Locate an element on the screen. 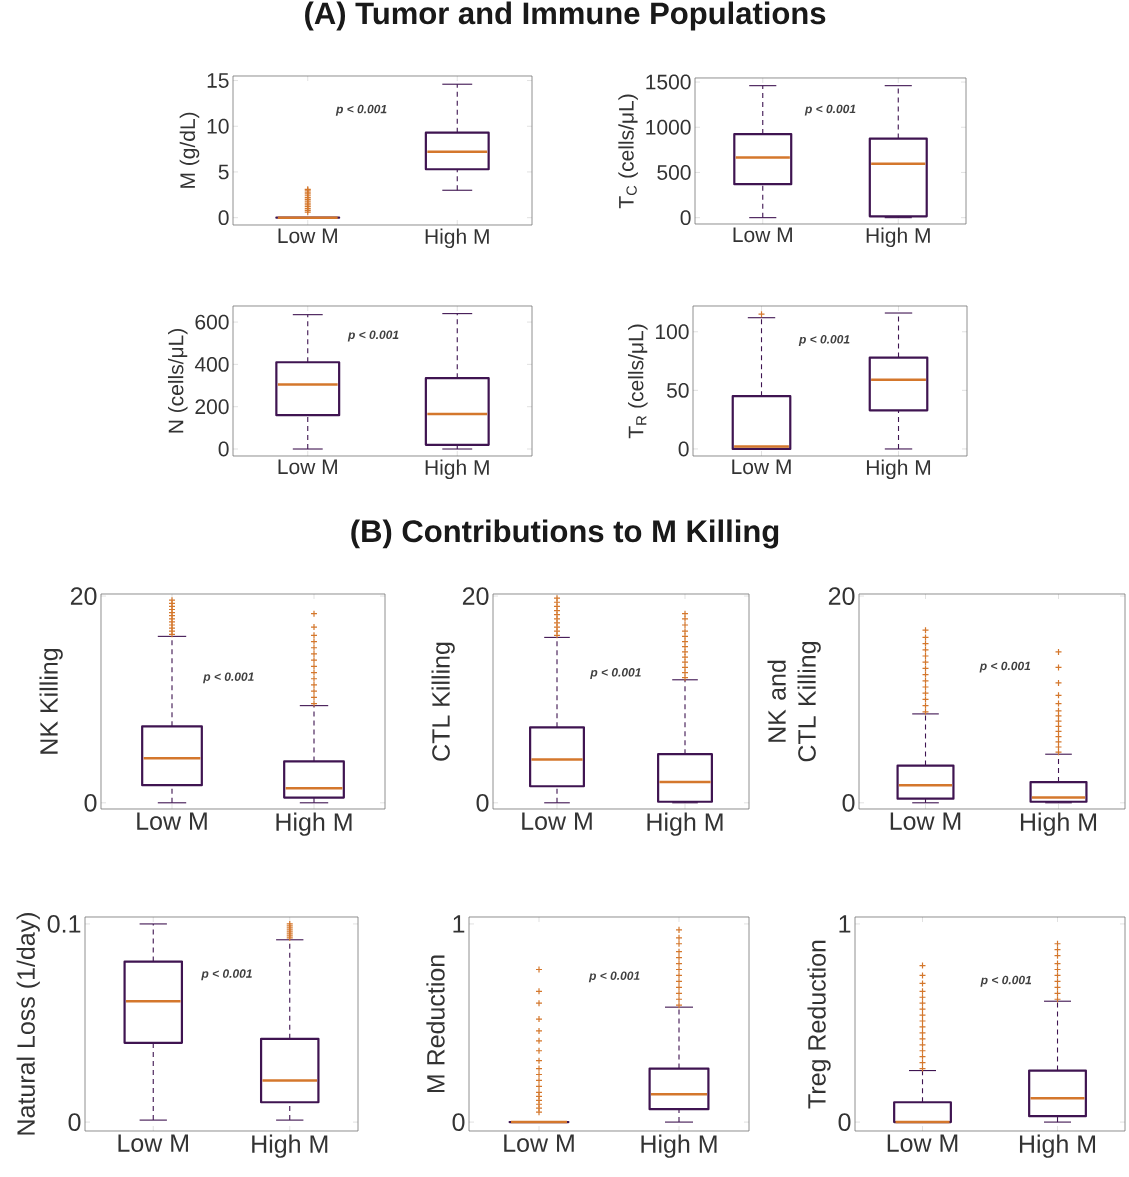  y-axis-title: CTL Killing is located at coordinates (443, 701).